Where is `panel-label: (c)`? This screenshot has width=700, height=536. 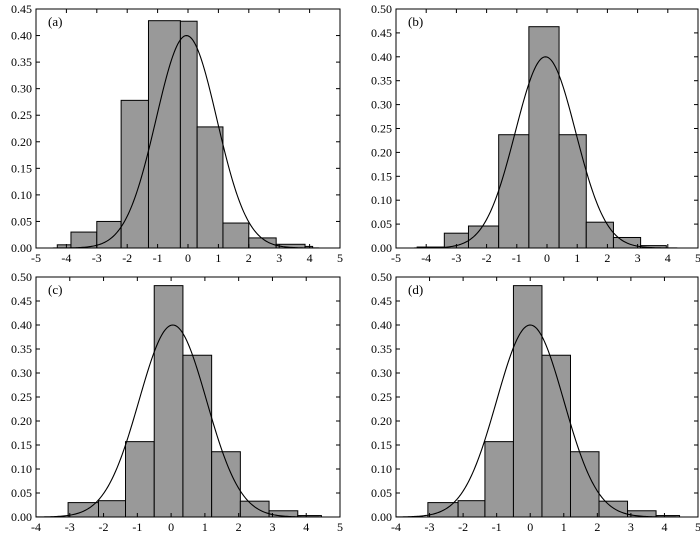
panel-label: (c) is located at coordinates (55, 289).